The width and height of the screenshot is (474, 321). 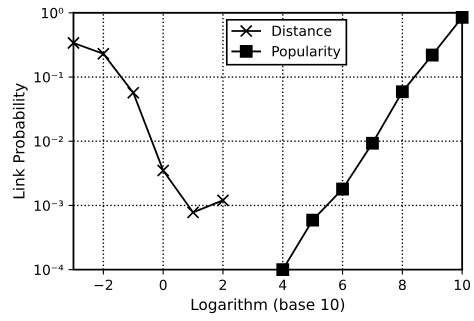 I want to click on y-tick-label: 10⁻², so click(x=48, y=141).